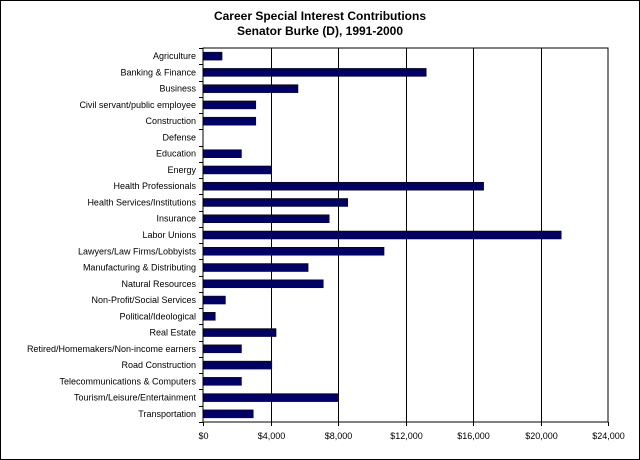 The height and width of the screenshot is (460, 640). I want to click on category-label: Natural Resources, so click(158, 284).